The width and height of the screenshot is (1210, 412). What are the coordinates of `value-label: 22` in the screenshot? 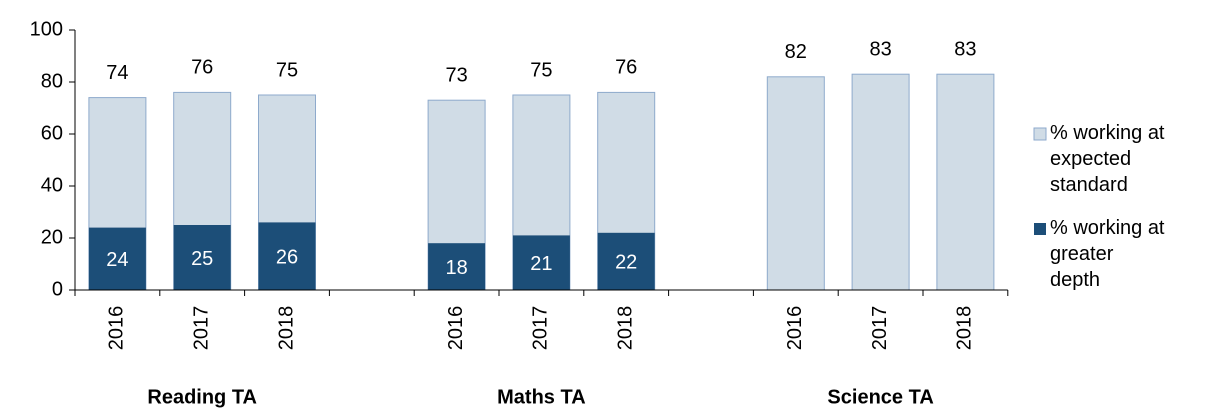 It's located at (626, 263).